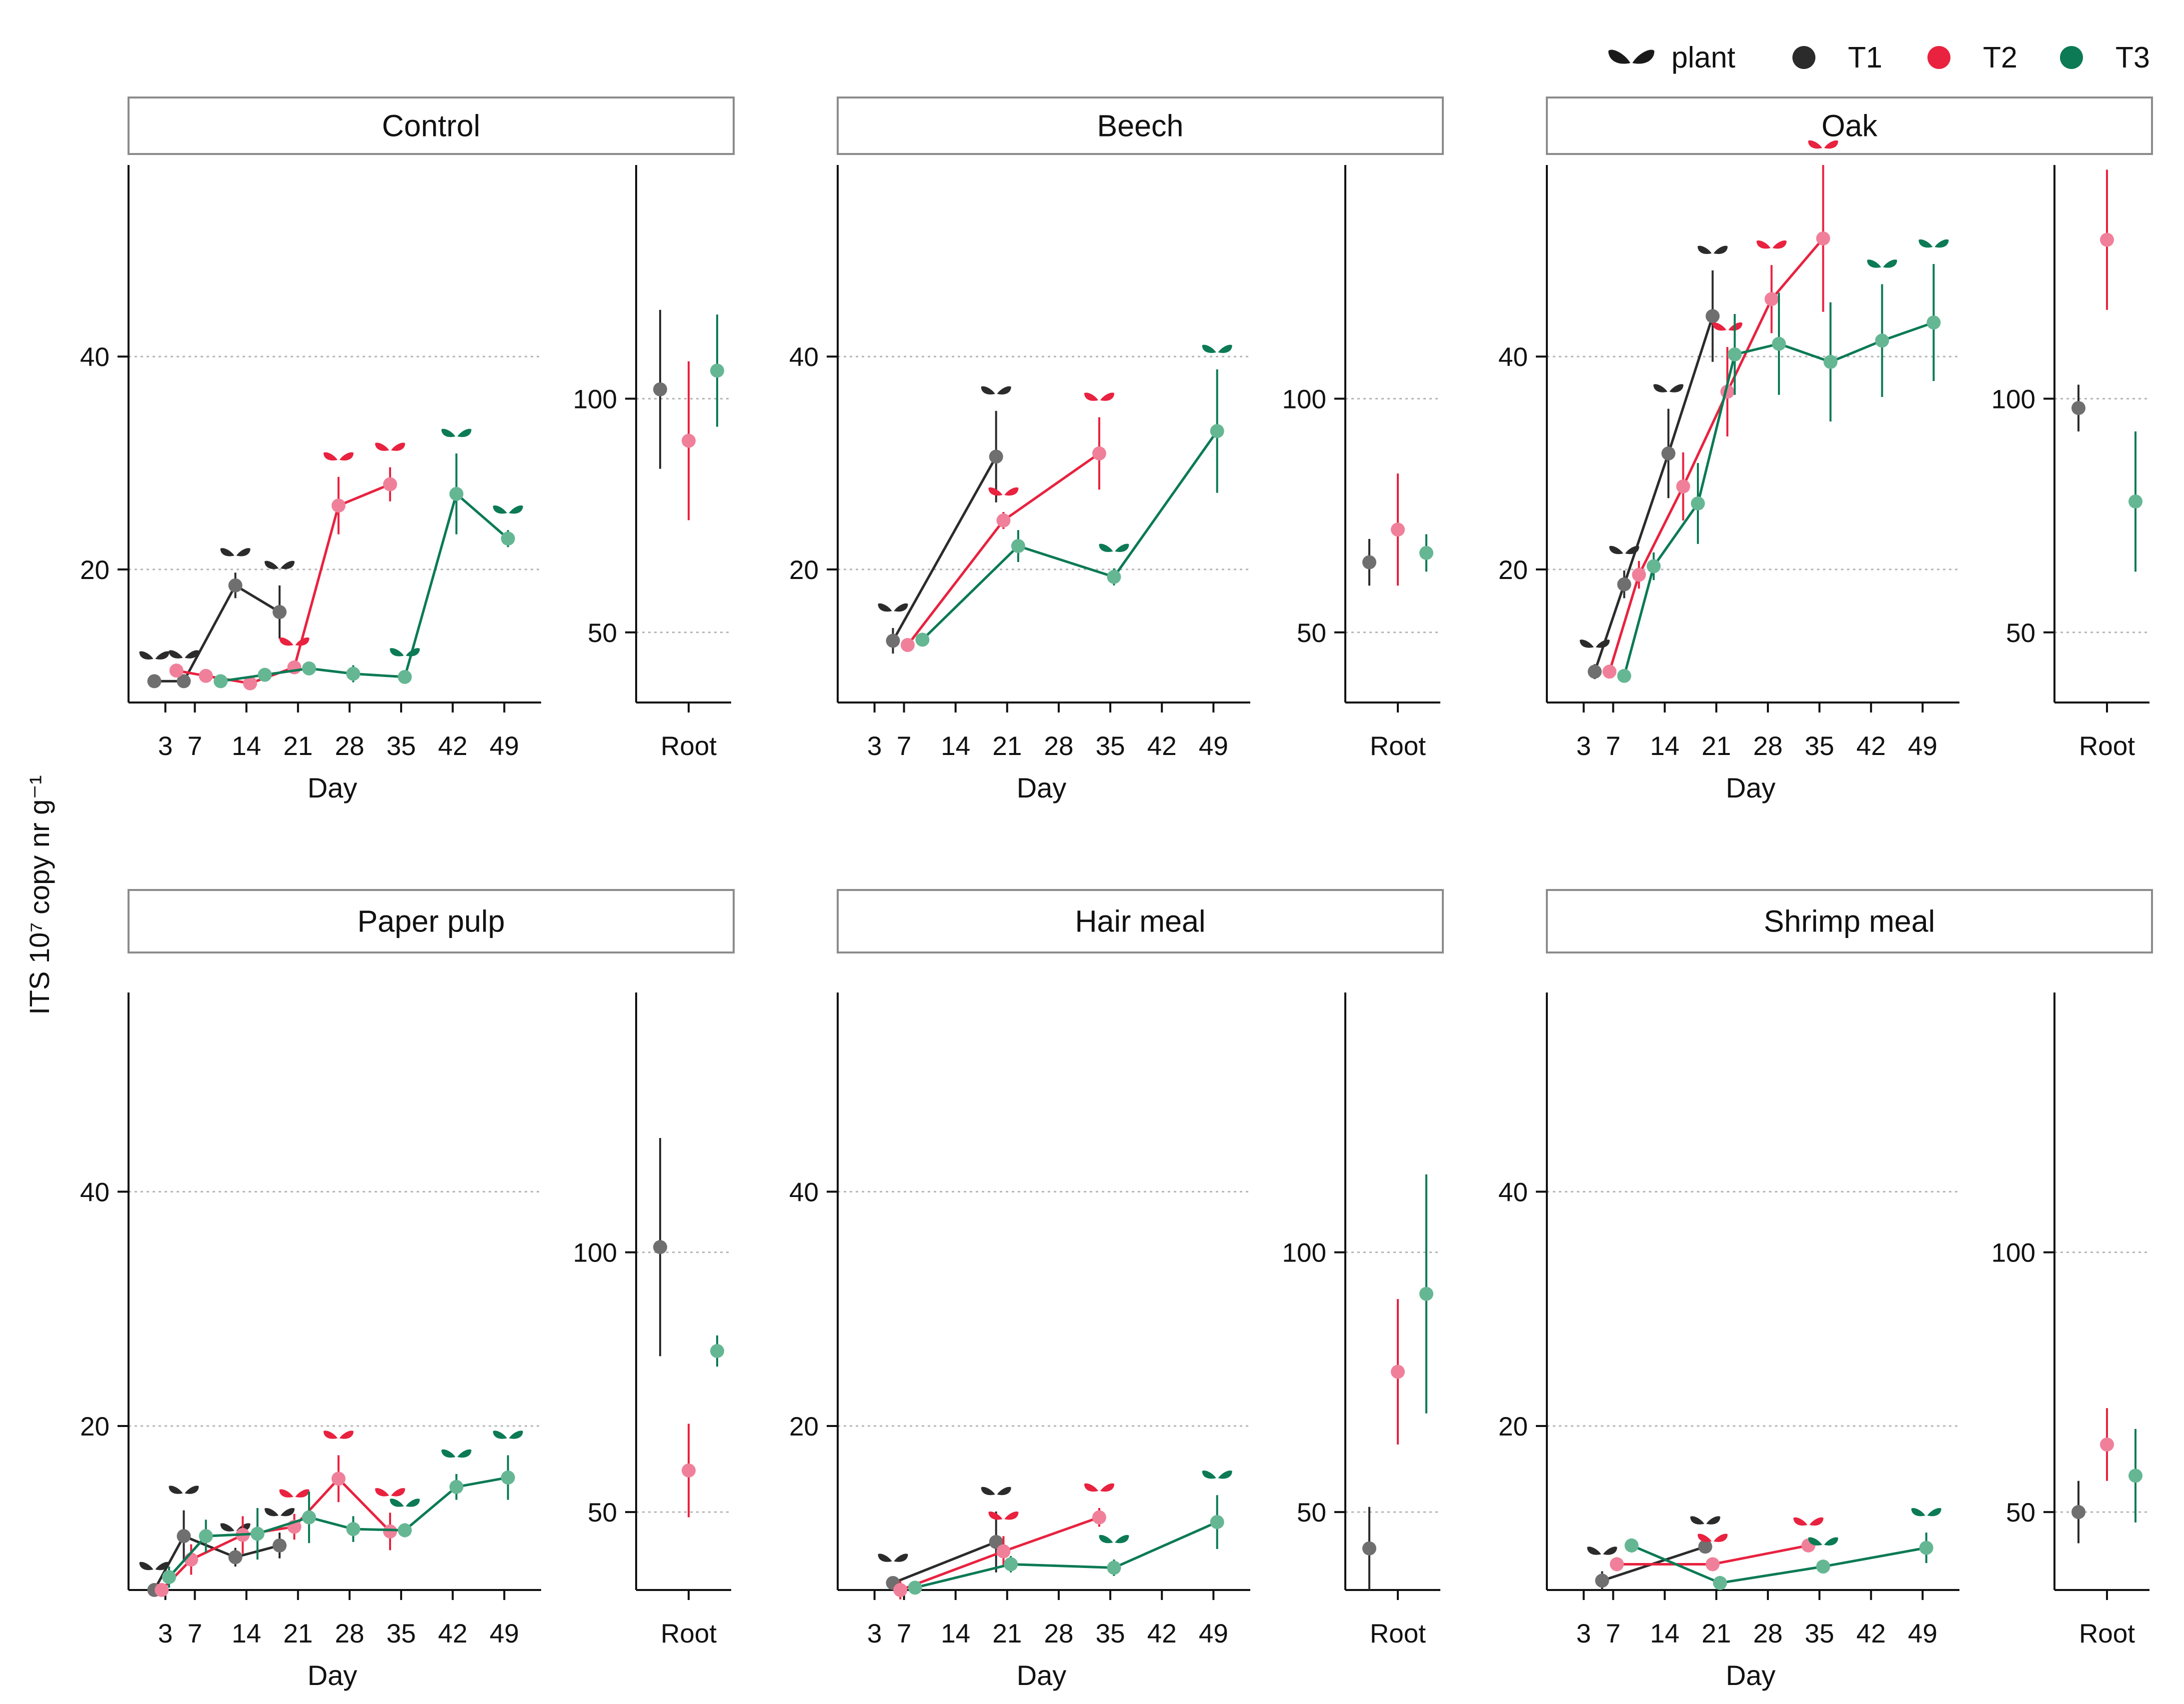  I want to click on legend-item-plant: plant, so click(1671, 57).